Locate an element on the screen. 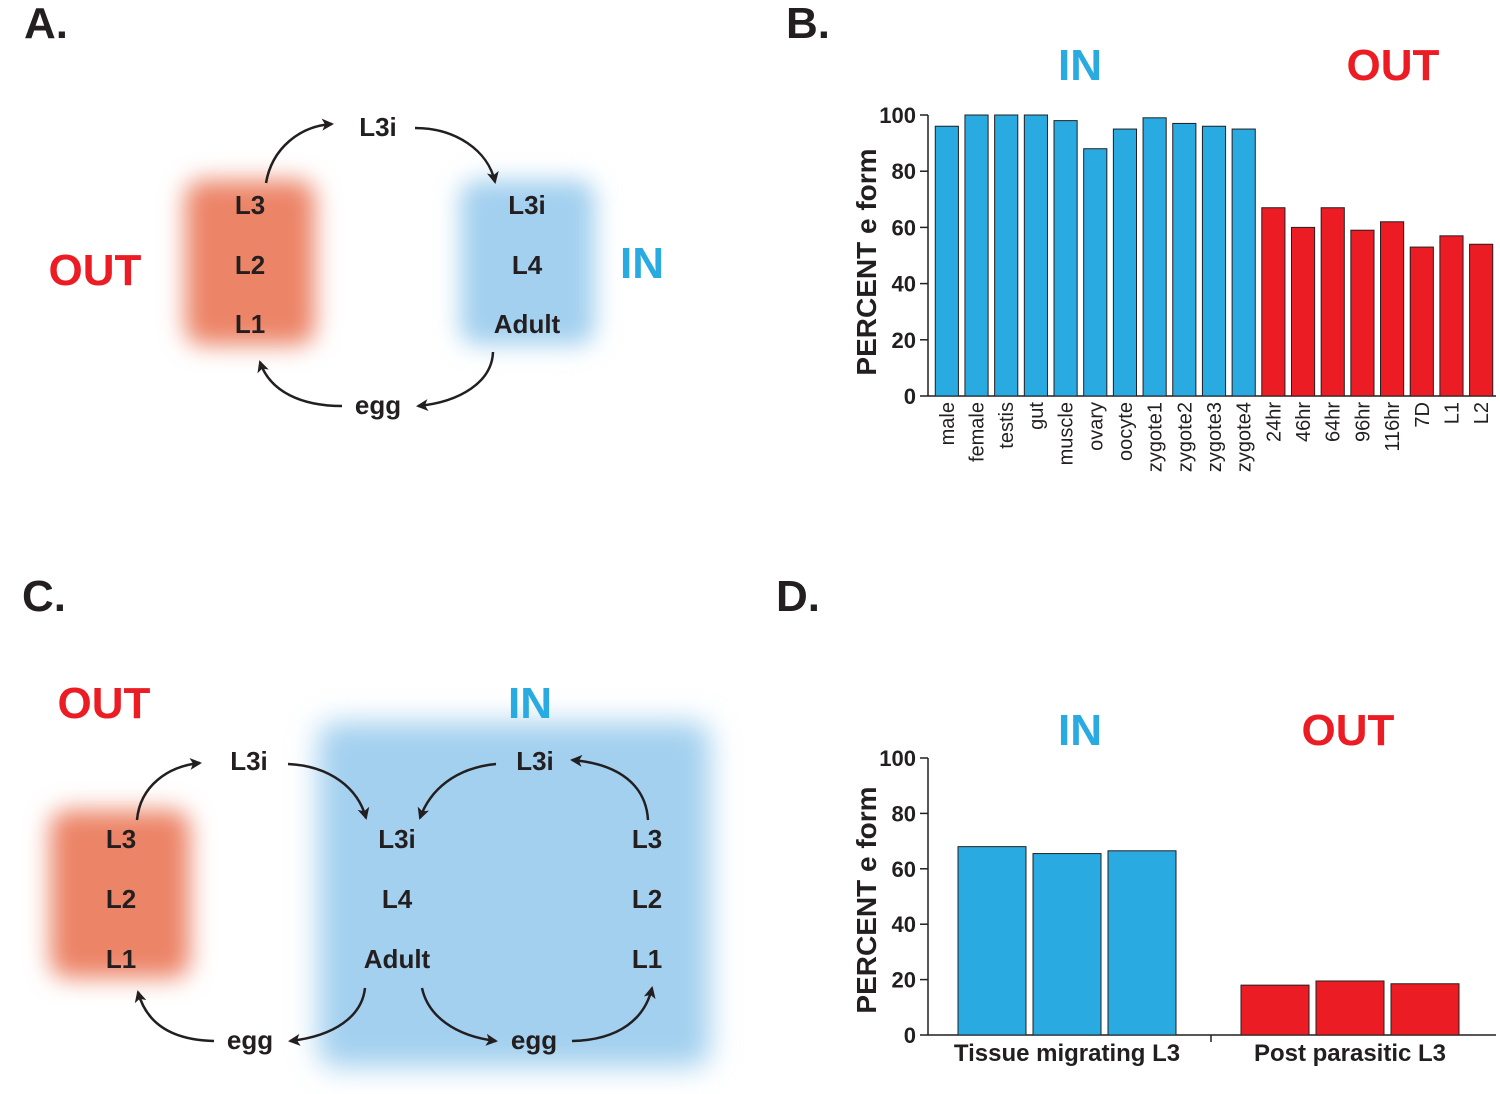 The image size is (1500, 1094). c-right-stage-l1: L1 is located at coordinates (647, 959).